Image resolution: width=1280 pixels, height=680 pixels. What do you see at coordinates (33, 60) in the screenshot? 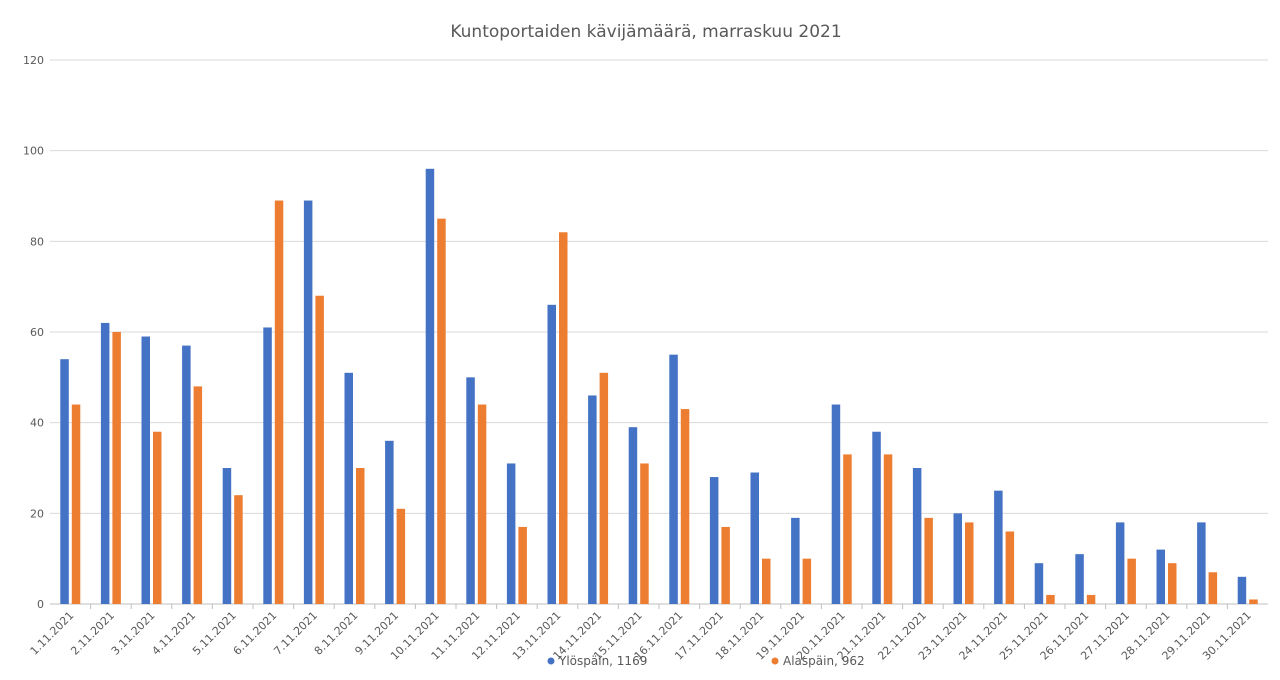
I see `y-tick-label: 120` at bounding box center [33, 60].